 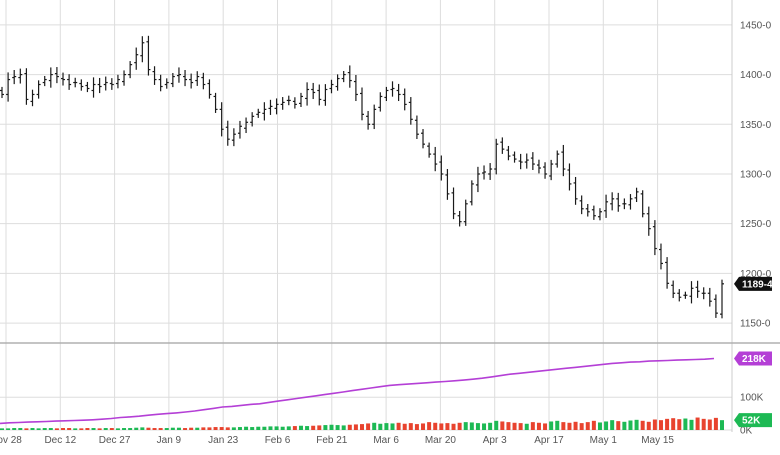 What do you see at coordinates (278, 440) in the screenshot?
I see `date-tick-label: Feb 6` at bounding box center [278, 440].